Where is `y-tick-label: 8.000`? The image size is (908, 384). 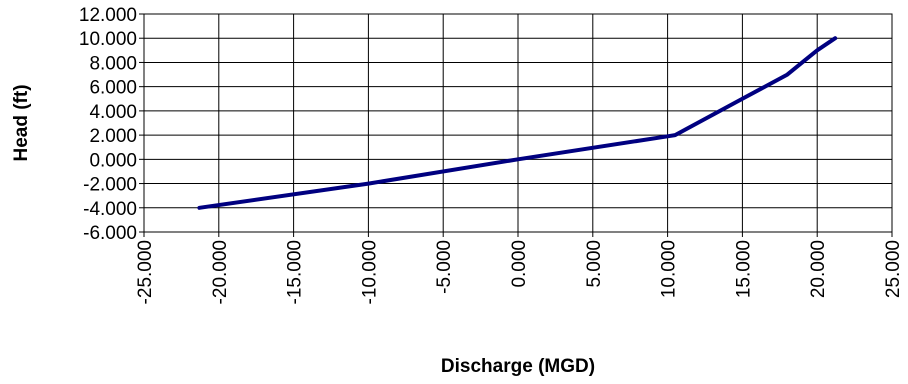 y-tick-label: 8.000 is located at coordinates (113, 63).